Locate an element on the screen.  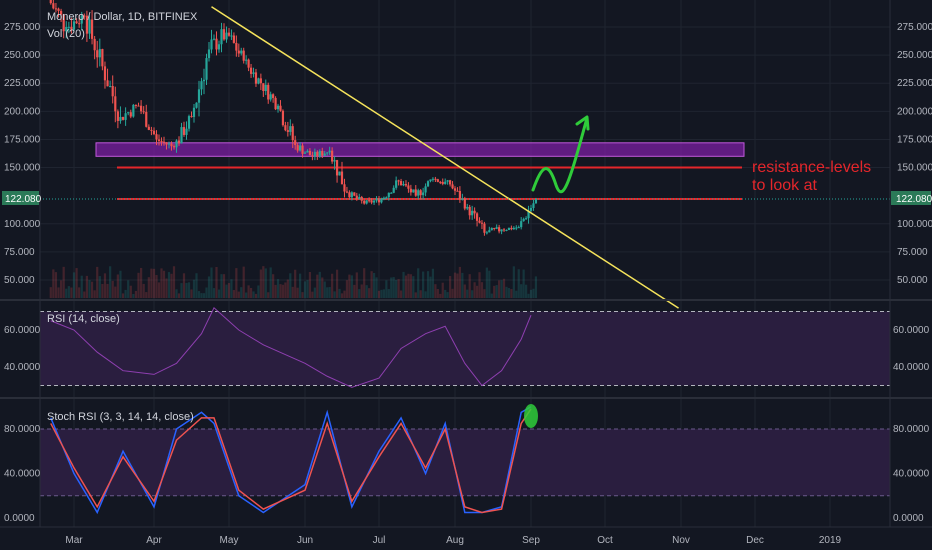
time-scale: Mar Apr May Jun Jul Aug Sep Oct Nov Dec 2019 is located at coordinates (453, 540).